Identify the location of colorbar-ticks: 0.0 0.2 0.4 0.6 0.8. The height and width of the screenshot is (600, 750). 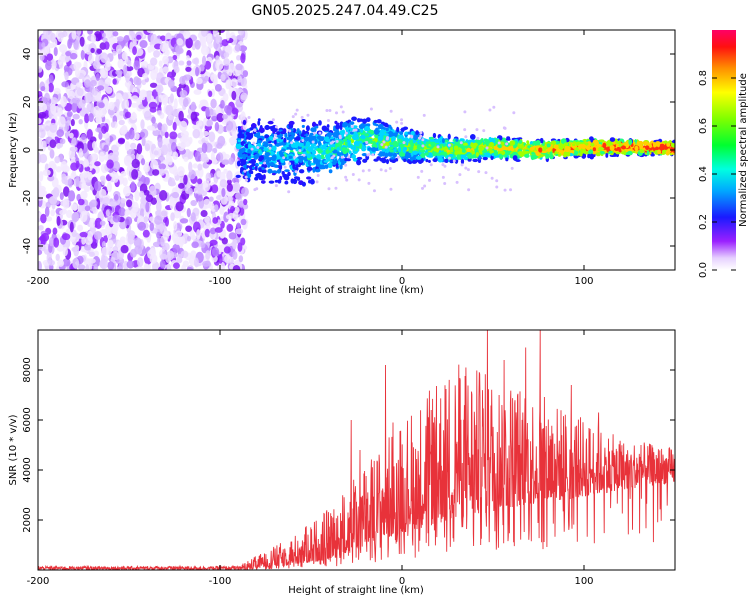
(717, 174).